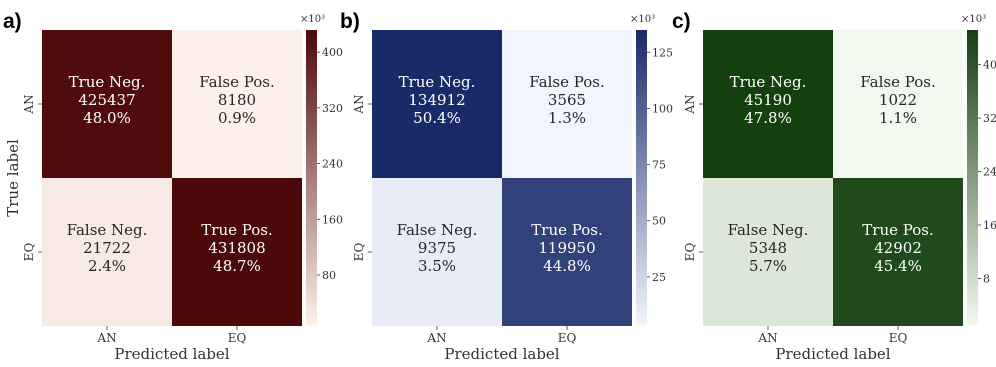 This screenshot has height=367, width=996. Describe the element at coordinates (436, 100) in the screenshot. I see `cell-count: 134912` at that location.